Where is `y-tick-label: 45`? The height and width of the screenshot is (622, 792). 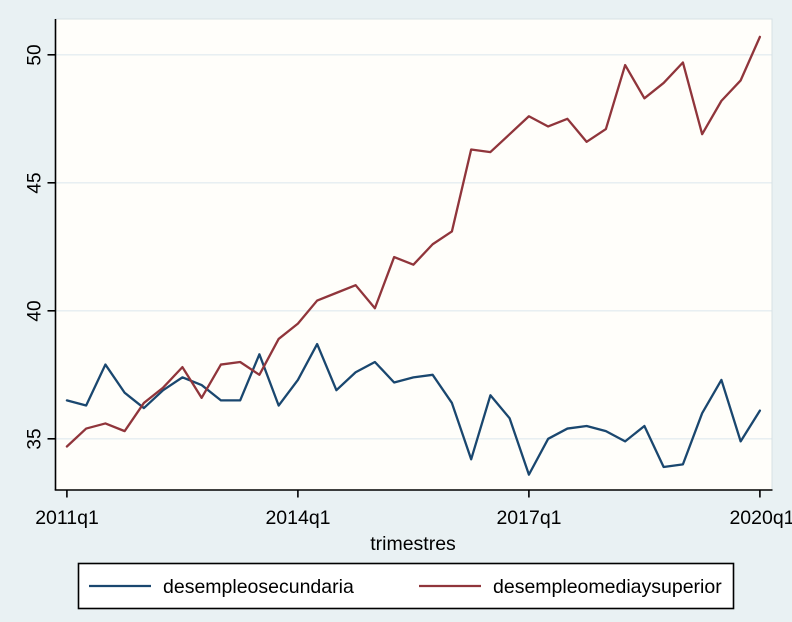
y-tick-label: 45 is located at coordinates (35, 182).